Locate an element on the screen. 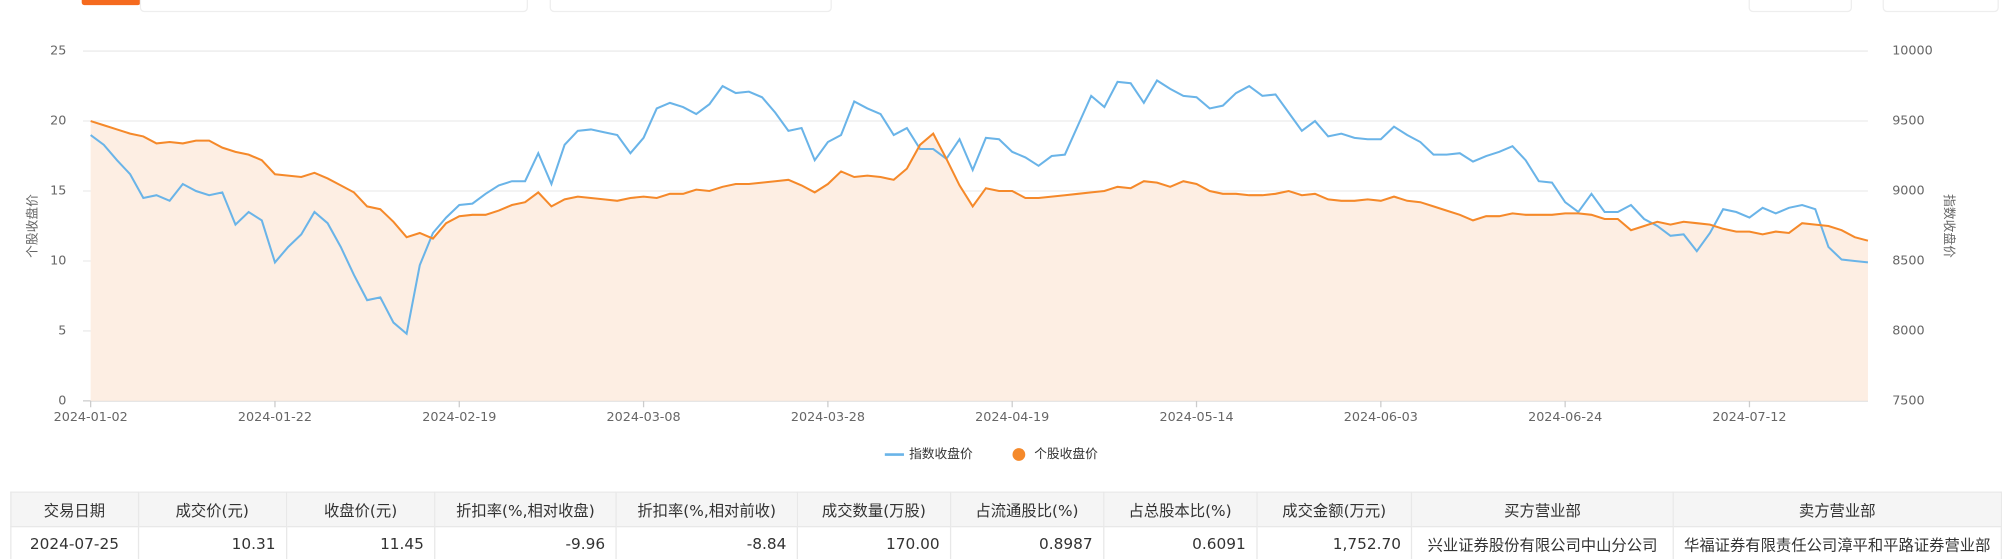  column-header: 占流通股比(%) is located at coordinates (1027, 509).